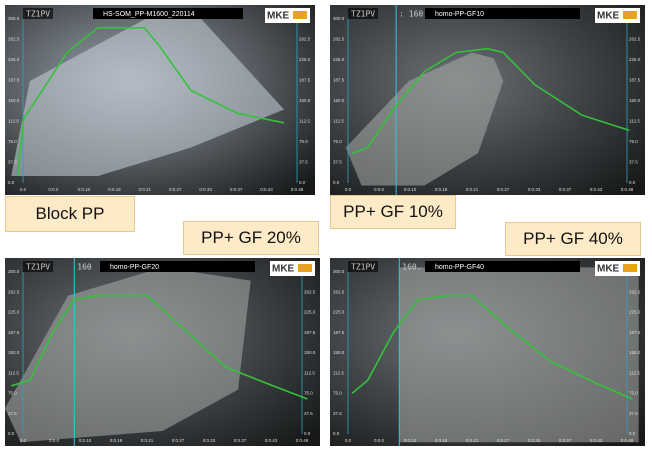  I want to click on sample-label: PP+ GF 40%, so click(573, 239).